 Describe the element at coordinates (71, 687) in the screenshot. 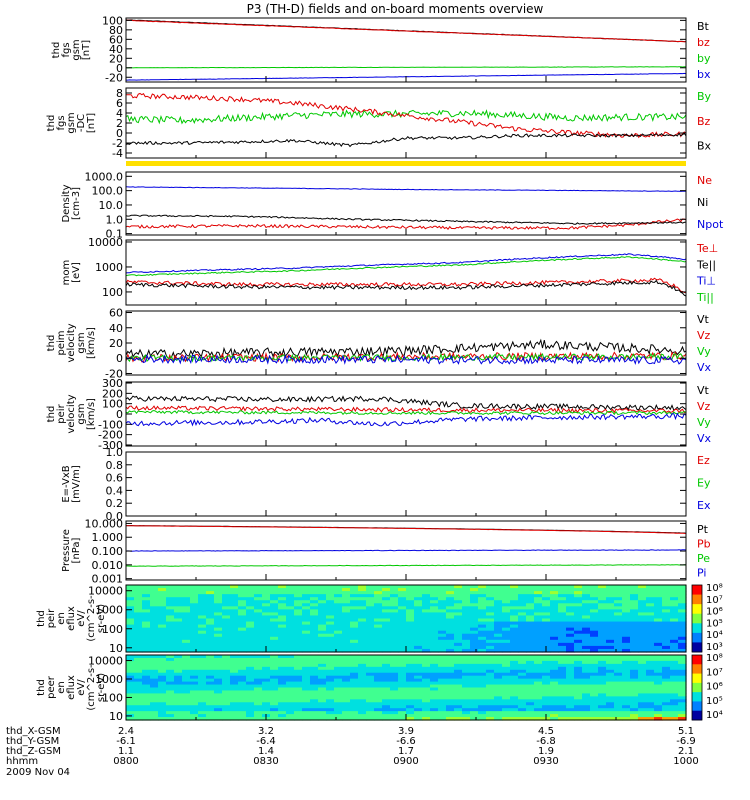

I see `y-axis-title-line: eflux` at that location.